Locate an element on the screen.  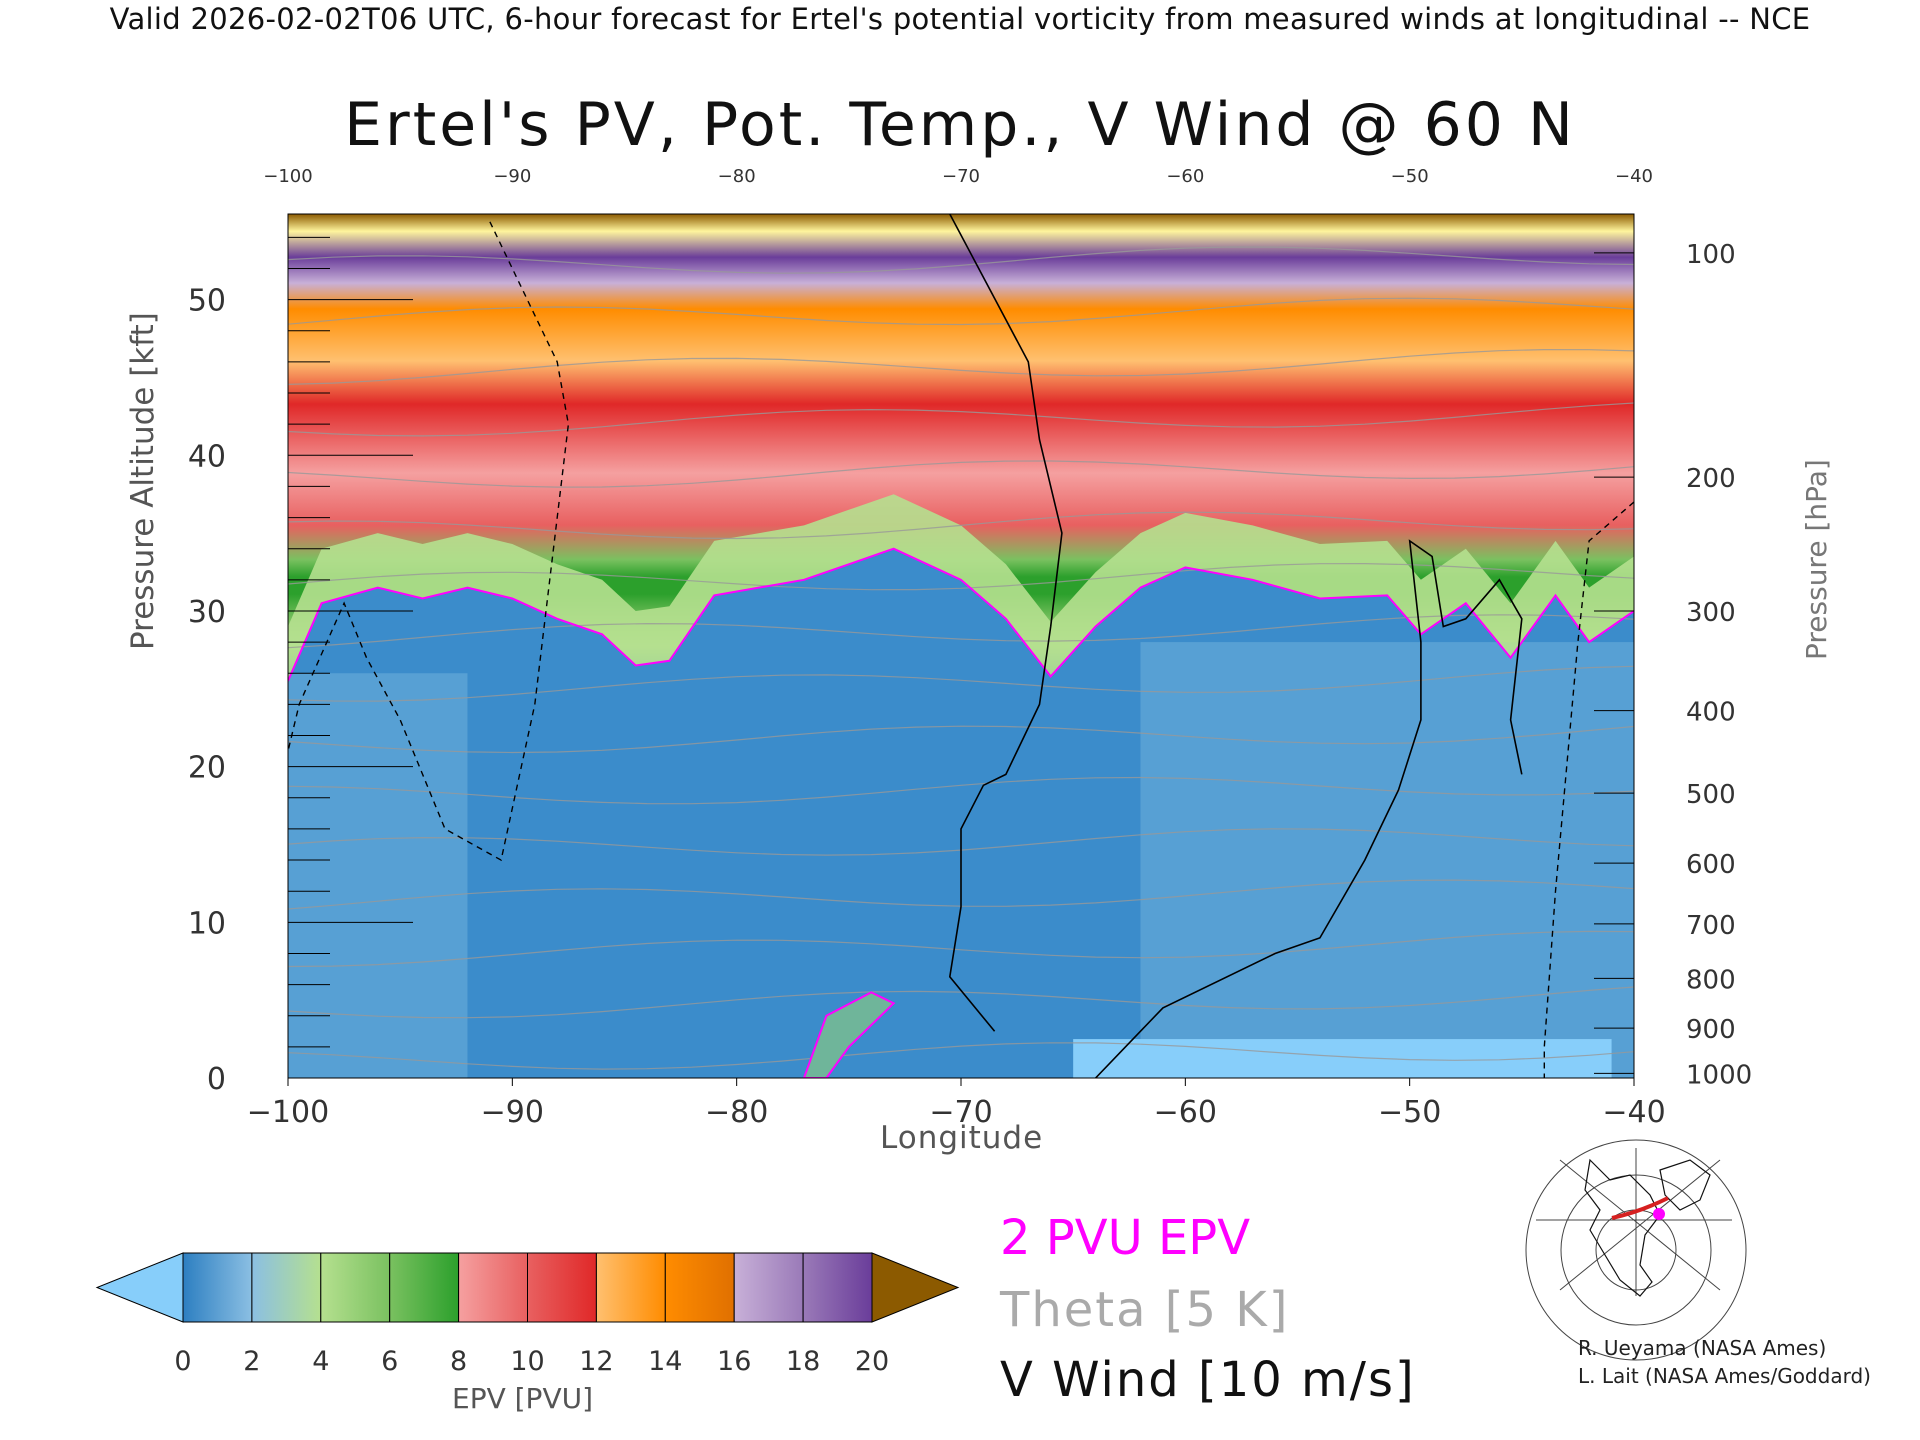
tropopause-band is located at coordinates (961, 588).